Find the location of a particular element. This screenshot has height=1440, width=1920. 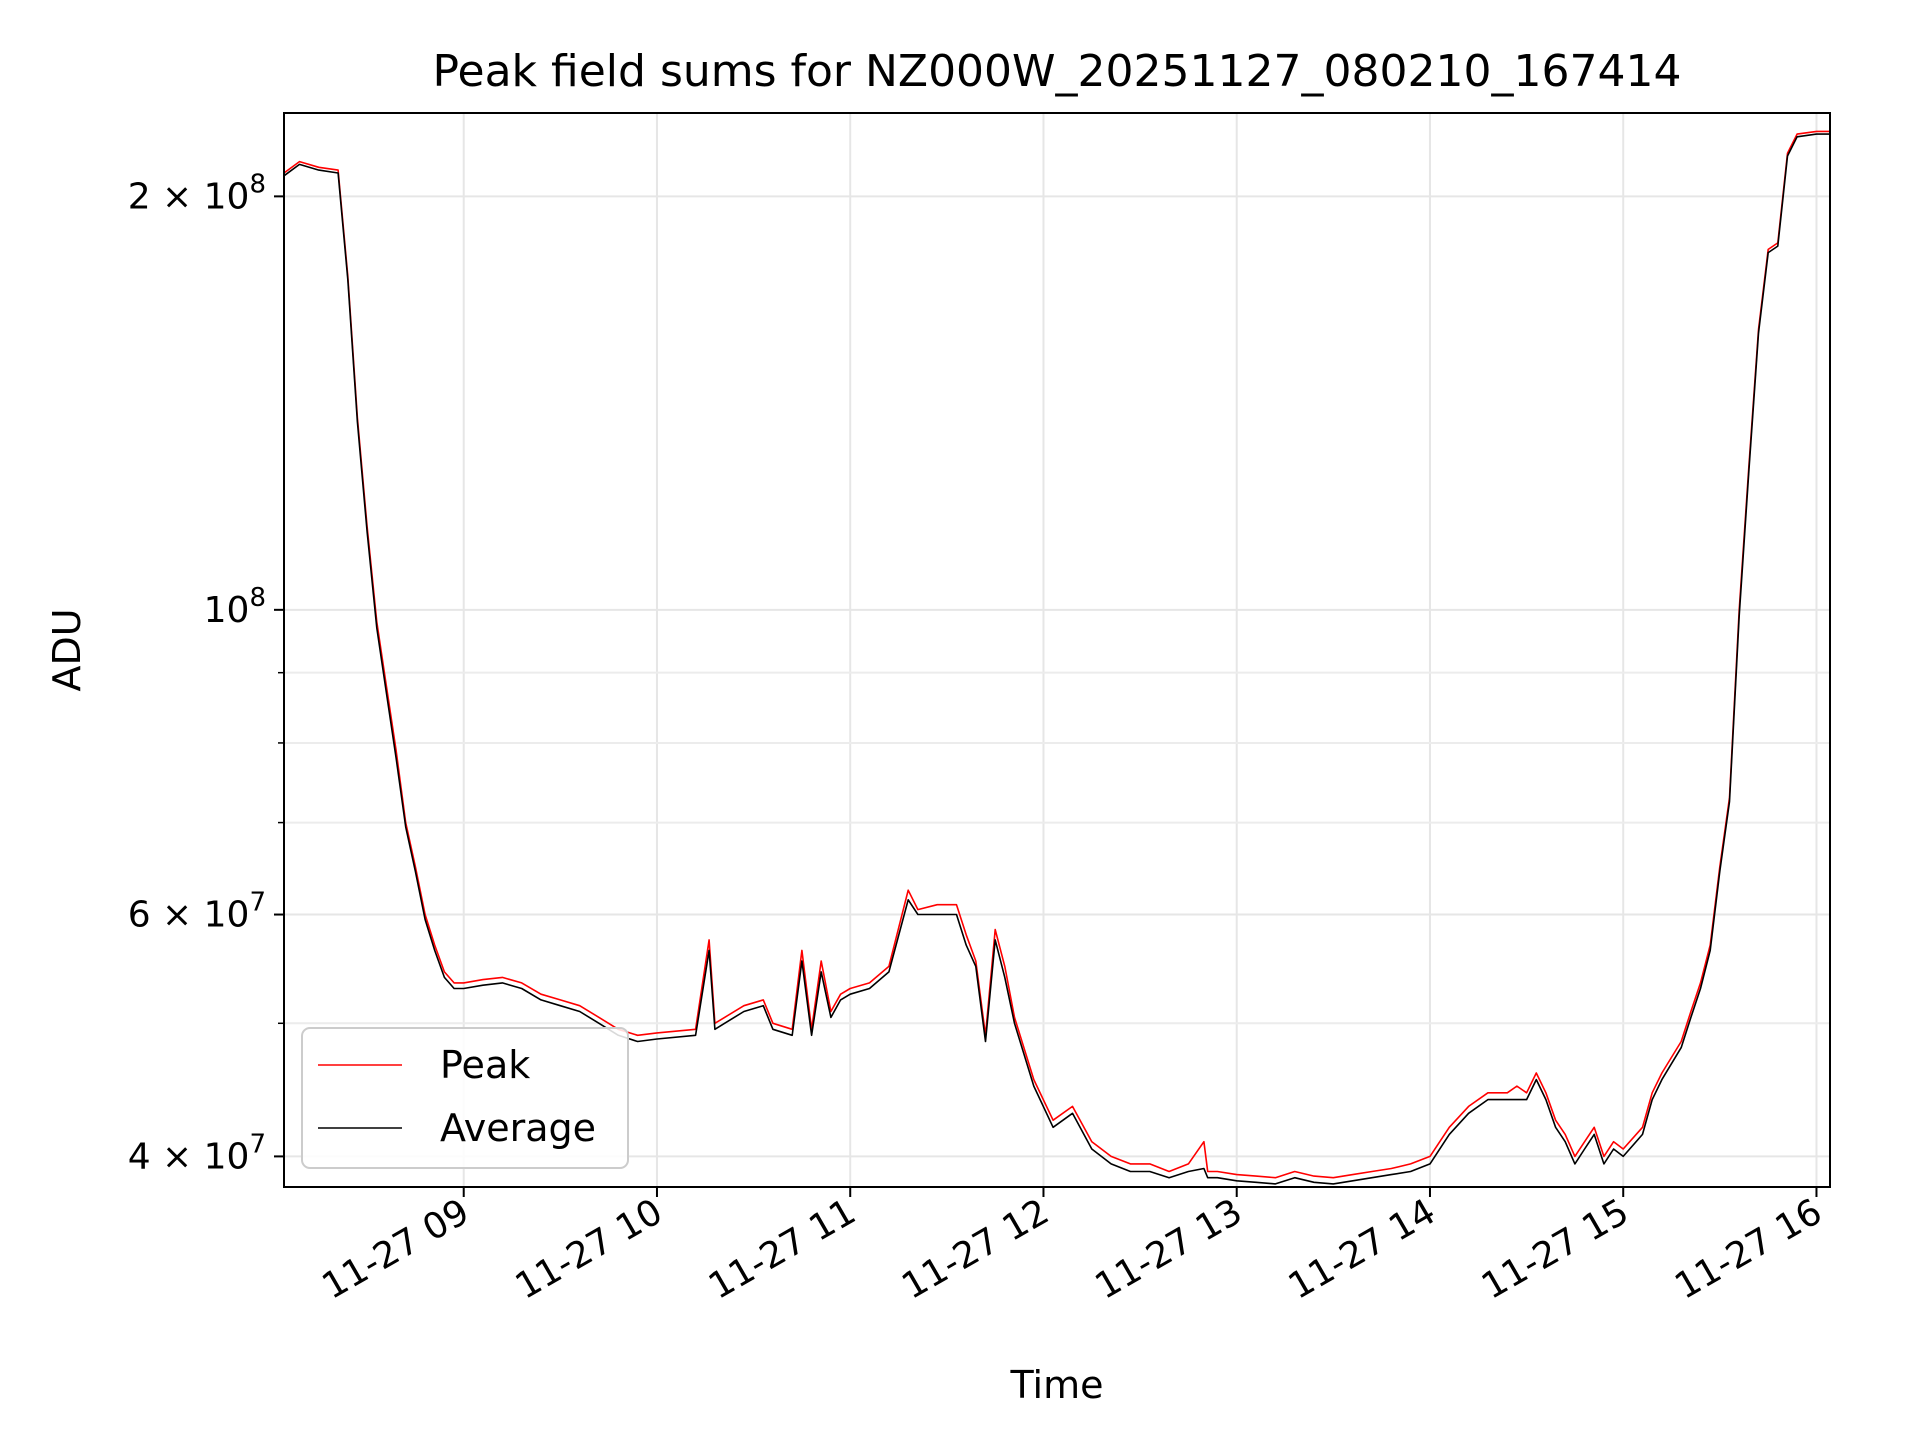

legend: Peak Average is located at coordinates (465, 1098).